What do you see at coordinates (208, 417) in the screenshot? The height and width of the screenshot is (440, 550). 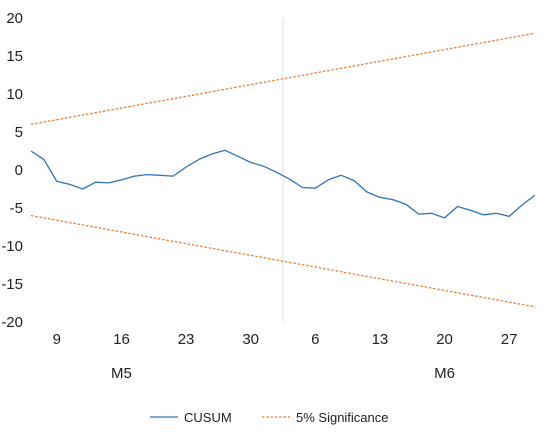 I see `legend-label-cusum: CUSUM` at bounding box center [208, 417].